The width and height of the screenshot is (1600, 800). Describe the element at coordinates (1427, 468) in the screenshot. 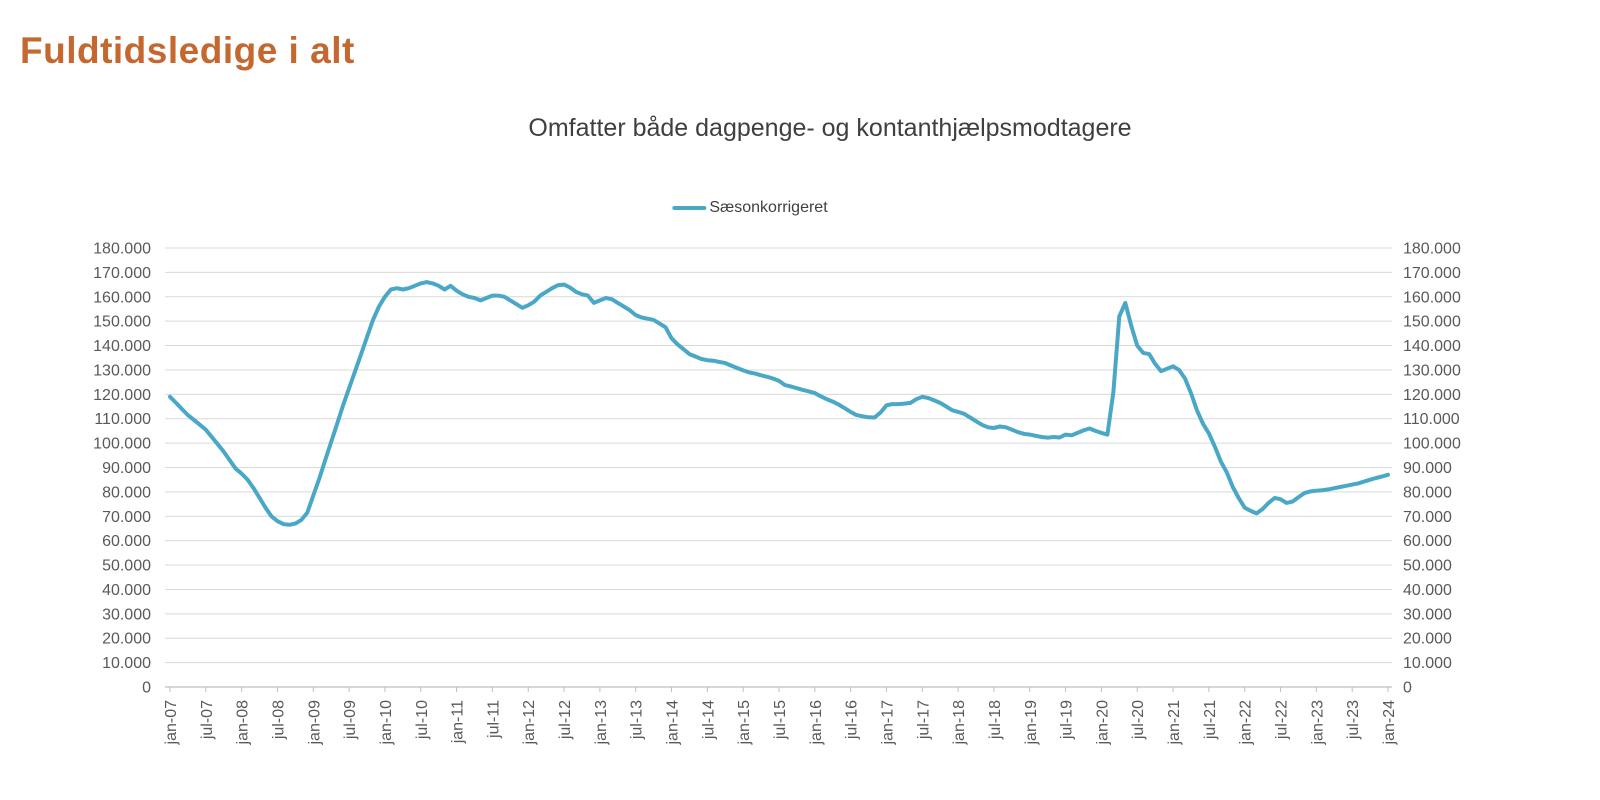

I see `y-axis-label-right: 90.000` at that location.